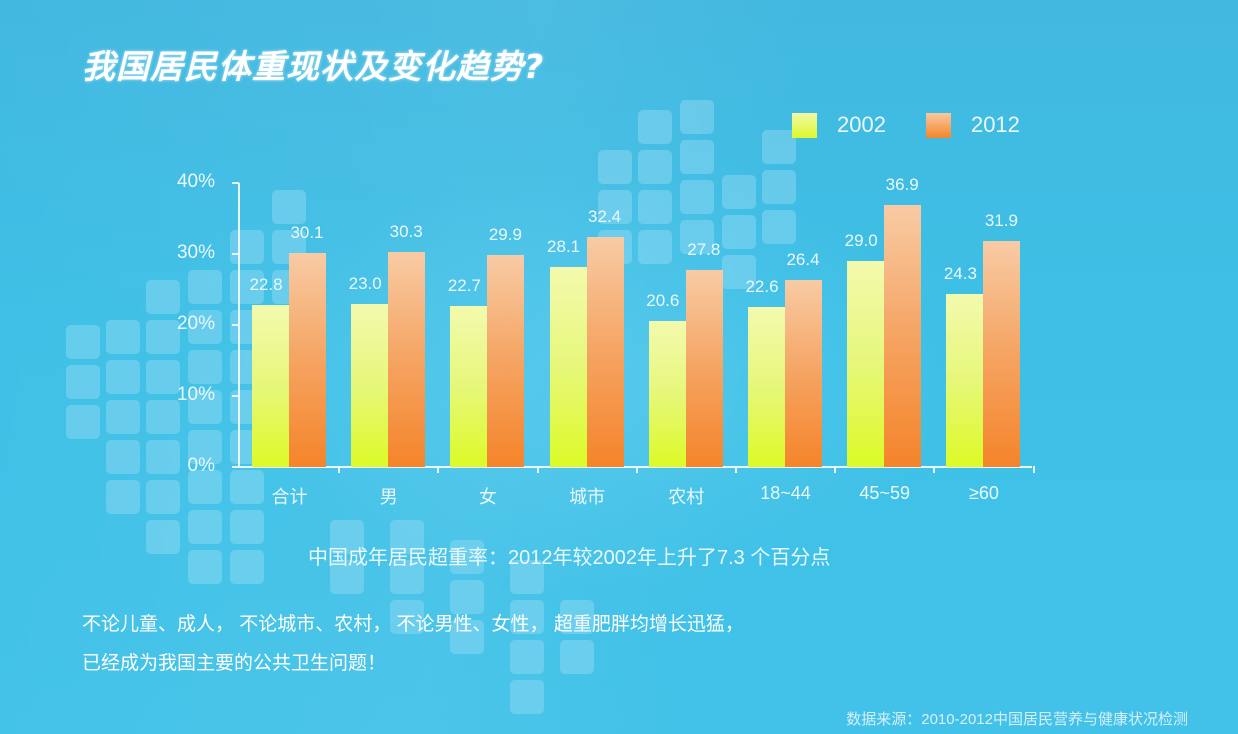 This screenshot has width=1238, height=734. Describe the element at coordinates (803, 259) in the screenshot. I see `bar-value-label: 26.4` at that location.